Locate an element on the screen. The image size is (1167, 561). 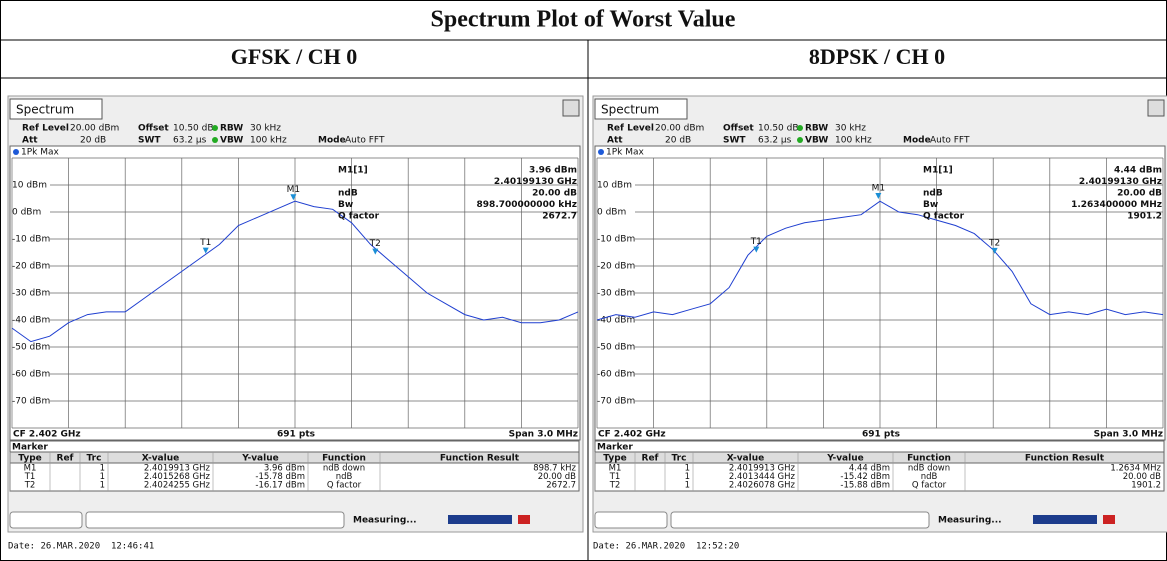
info-value: 898.700000000 kHz is located at coordinates (527, 205).